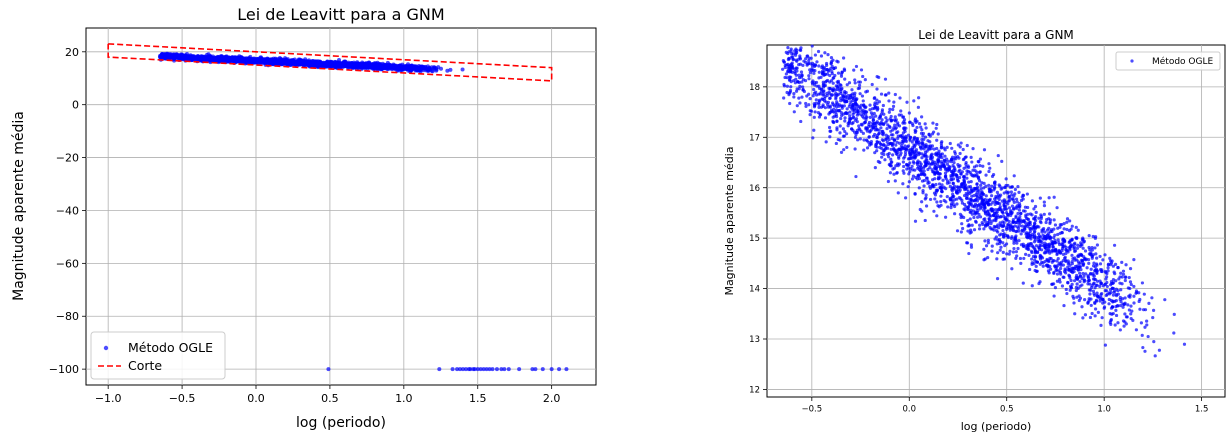  Describe the element at coordinates (19, 206) in the screenshot. I see `y-axis-label: Magnitude aparente média` at that location.